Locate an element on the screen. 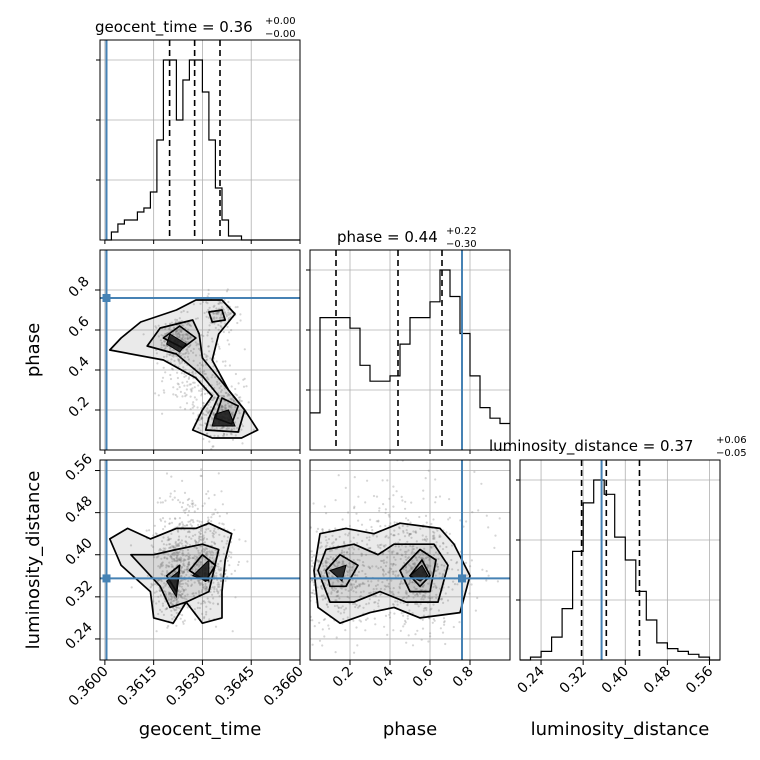 The height and width of the screenshot is (760, 760). ylabel-phase: phase is located at coordinates (33, 350).